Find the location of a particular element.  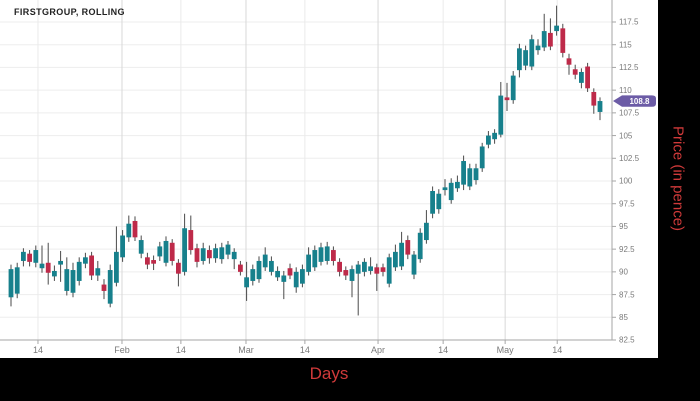

y-tick-label: 95 is located at coordinates (623, 226).